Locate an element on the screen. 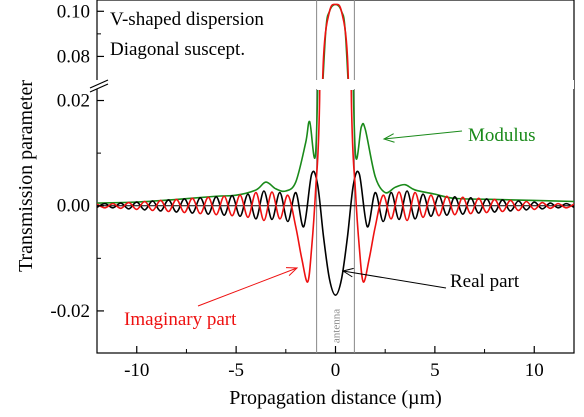 This screenshot has height=417, width=584. series-line-real-part-upper is located at coordinates (335, 248).